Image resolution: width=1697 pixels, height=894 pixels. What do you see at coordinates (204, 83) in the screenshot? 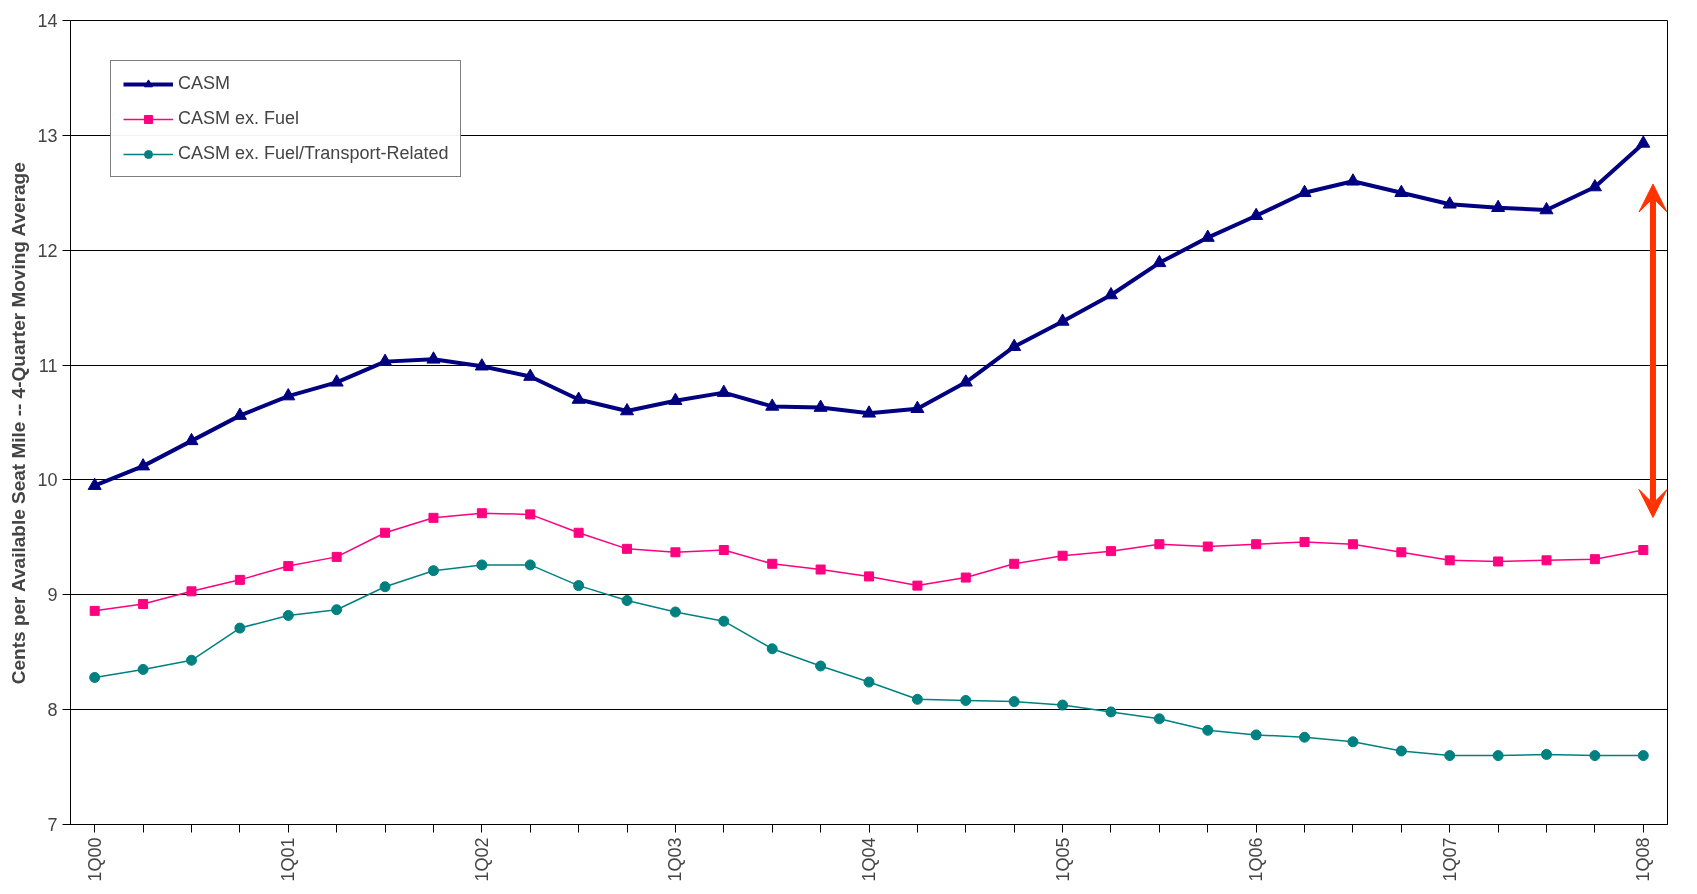
I see `legend-label: CASM` at bounding box center [204, 83].